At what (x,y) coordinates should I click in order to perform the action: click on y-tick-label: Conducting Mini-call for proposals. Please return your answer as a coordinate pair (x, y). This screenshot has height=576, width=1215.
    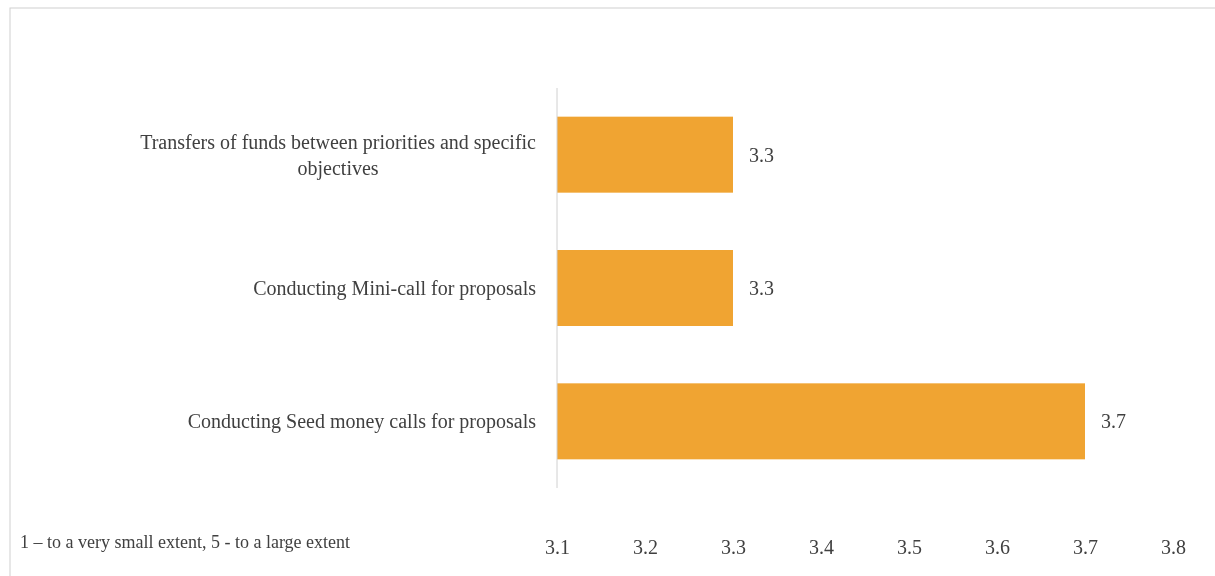
    Looking at the image, I should click on (395, 288).